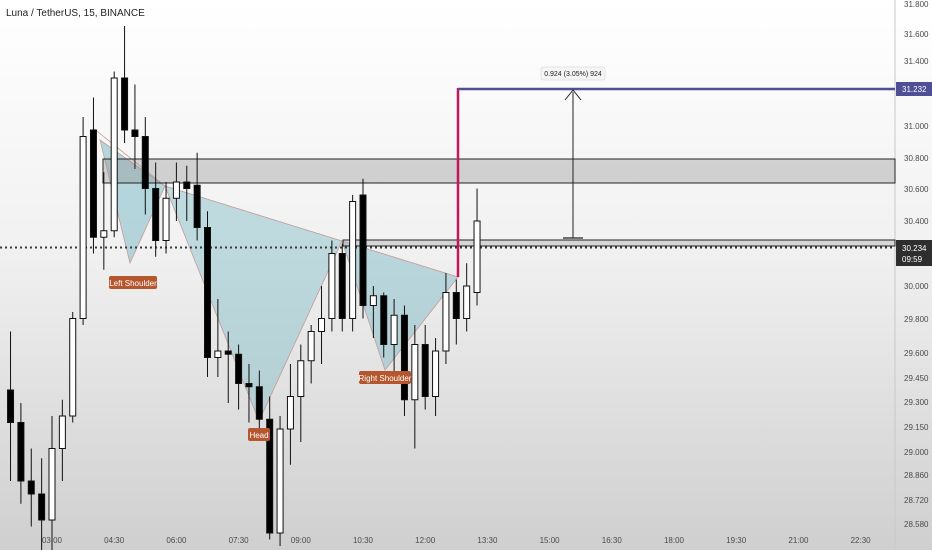 This screenshot has width=932, height=550. What do you see at coordinates (612, 540) in the screenshot?
I see `x-tick-label: 16:30` at bounding box center [612, 540].